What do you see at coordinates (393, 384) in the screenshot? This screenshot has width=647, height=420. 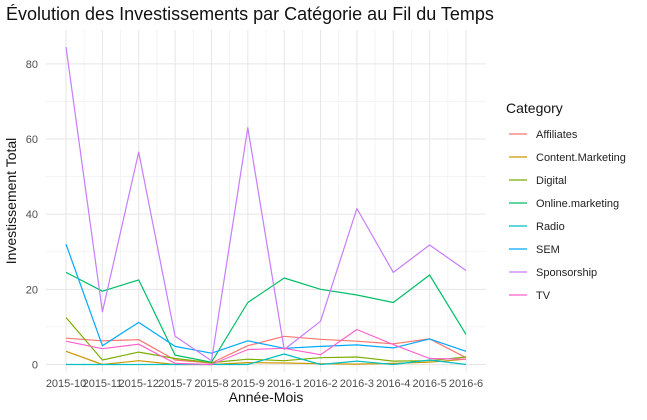 I see `x-tick-label: 2016-4` at bounding box center [393, 384].